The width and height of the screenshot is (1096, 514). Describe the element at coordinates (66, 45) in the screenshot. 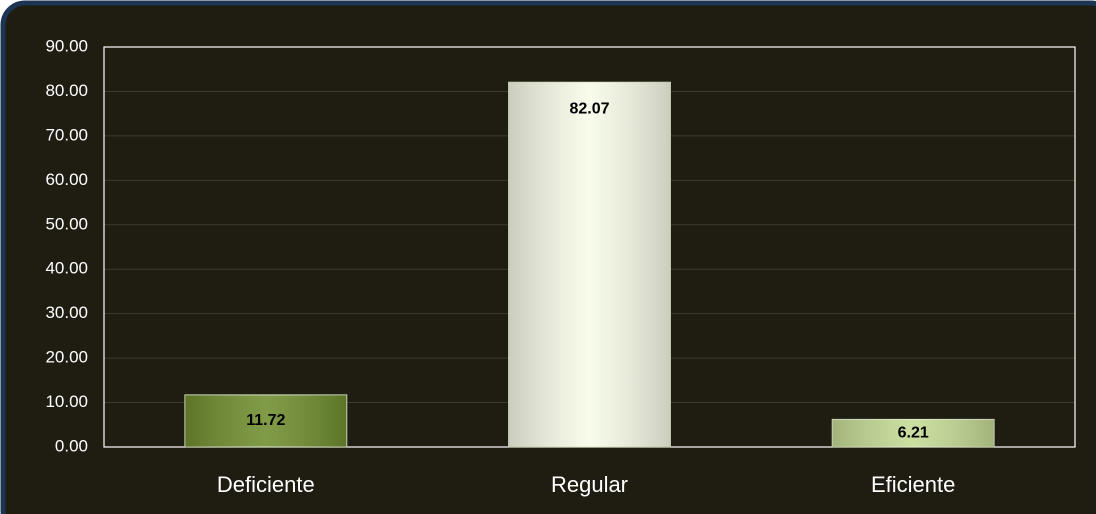

I see `y-tick-label: 90.00` at that location.